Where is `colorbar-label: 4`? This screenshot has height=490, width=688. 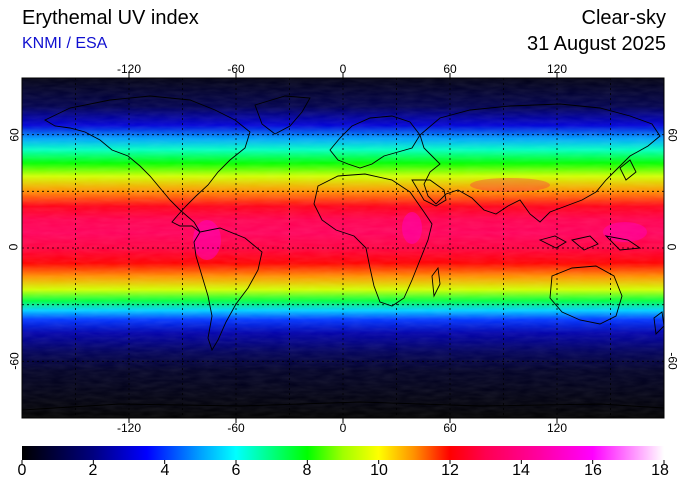
colorbar-label: 4 is located at coordinates (165, 470).